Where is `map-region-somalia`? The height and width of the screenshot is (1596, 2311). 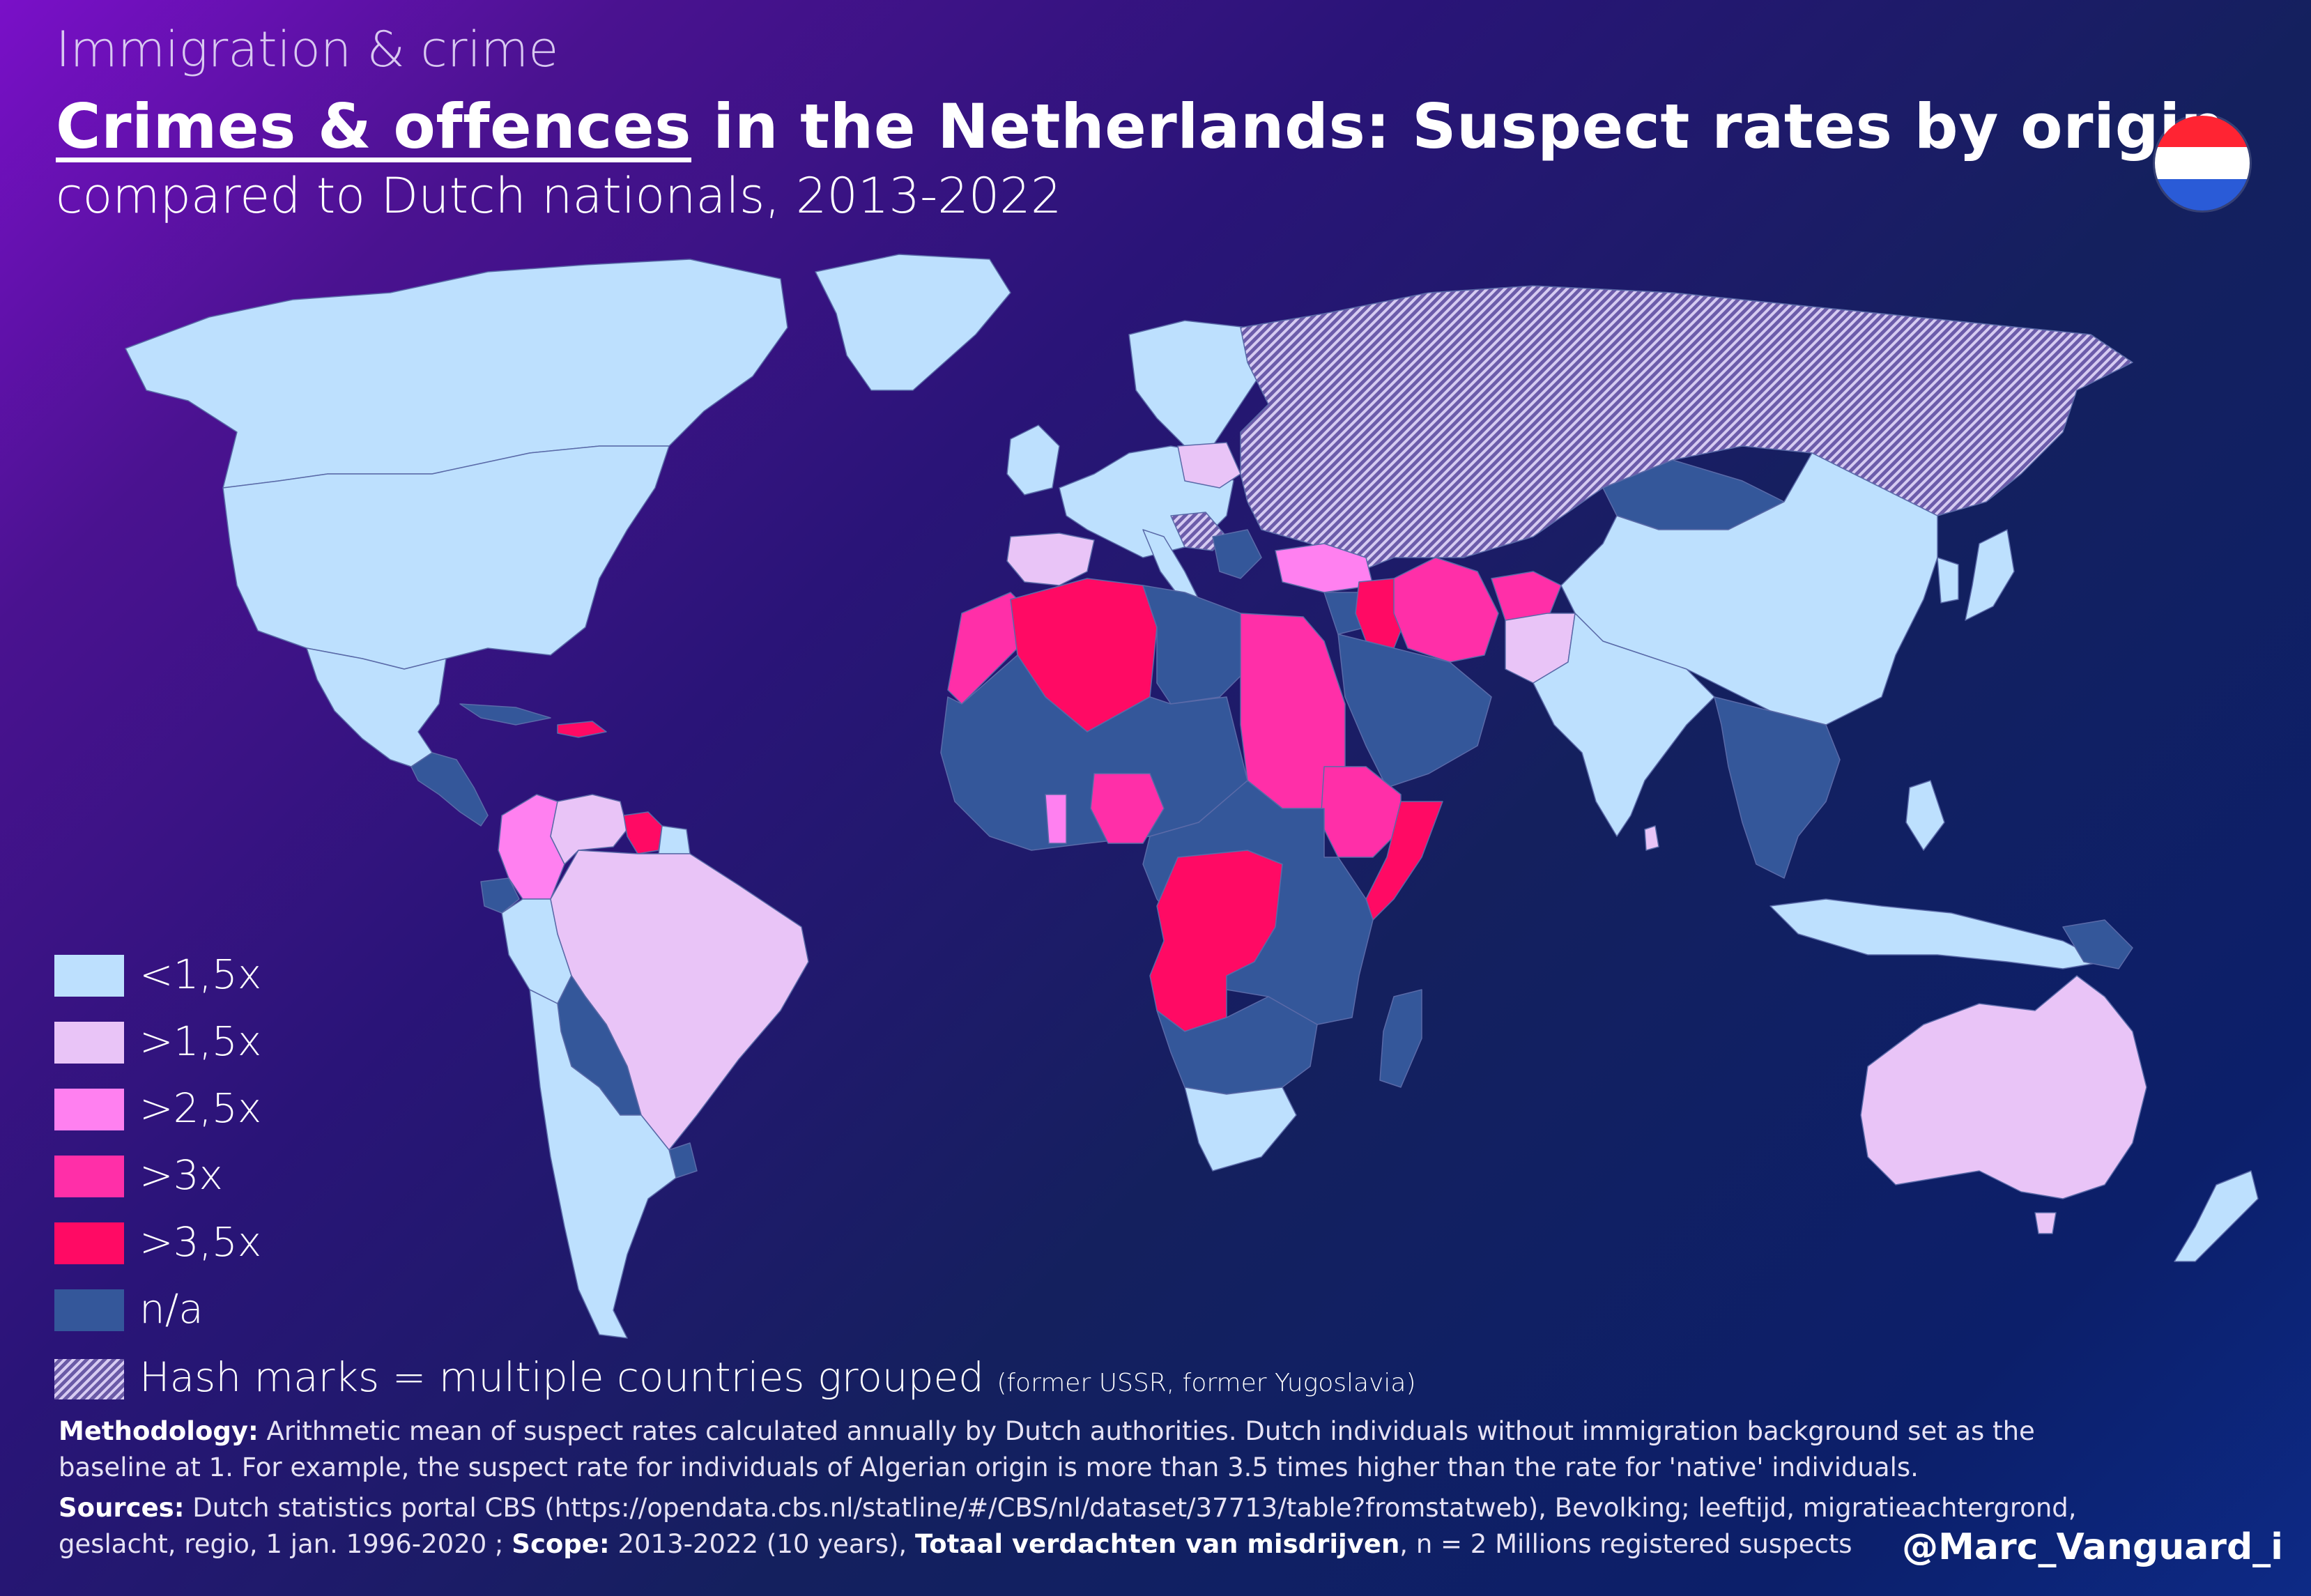 map-region-somalia is located at coordinates (1404, 861).